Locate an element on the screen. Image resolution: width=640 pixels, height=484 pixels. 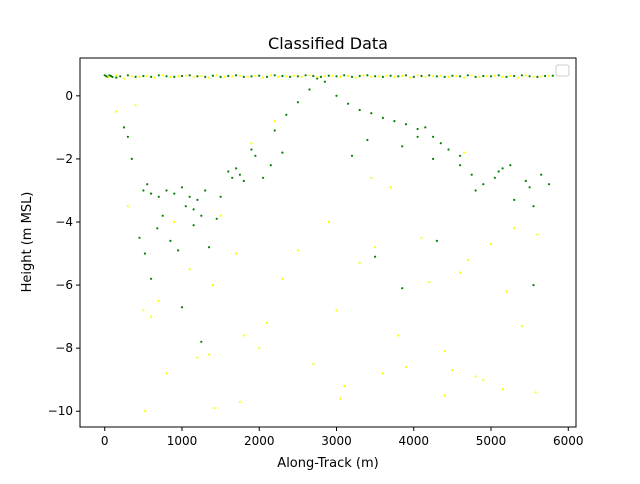
y-axis-ticks: −10 −8 −6 −4 −2 0 is located at coordinates (64, 253).